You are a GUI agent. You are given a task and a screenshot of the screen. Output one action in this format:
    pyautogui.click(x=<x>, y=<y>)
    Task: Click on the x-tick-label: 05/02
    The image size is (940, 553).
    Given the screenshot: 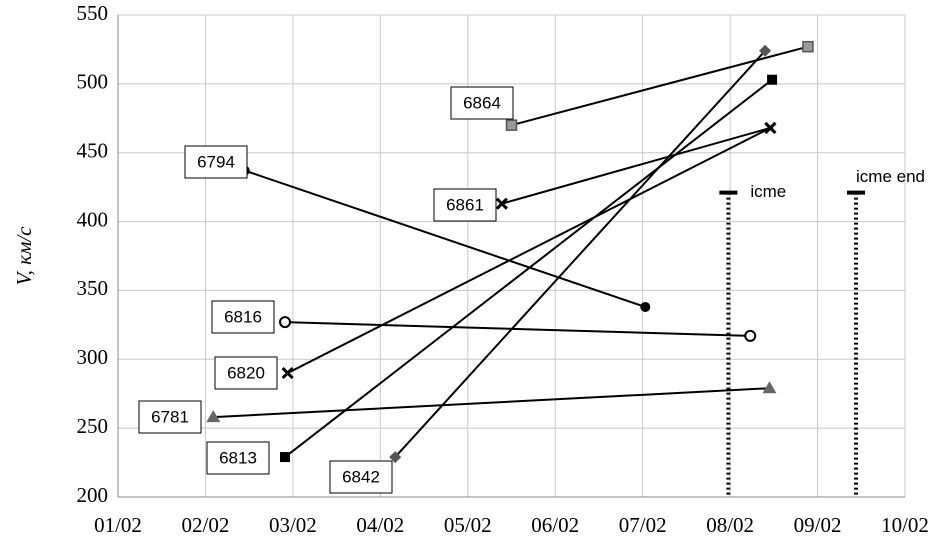 What is the action you would take?
    pyautogui.click(x=468, y=525)
    